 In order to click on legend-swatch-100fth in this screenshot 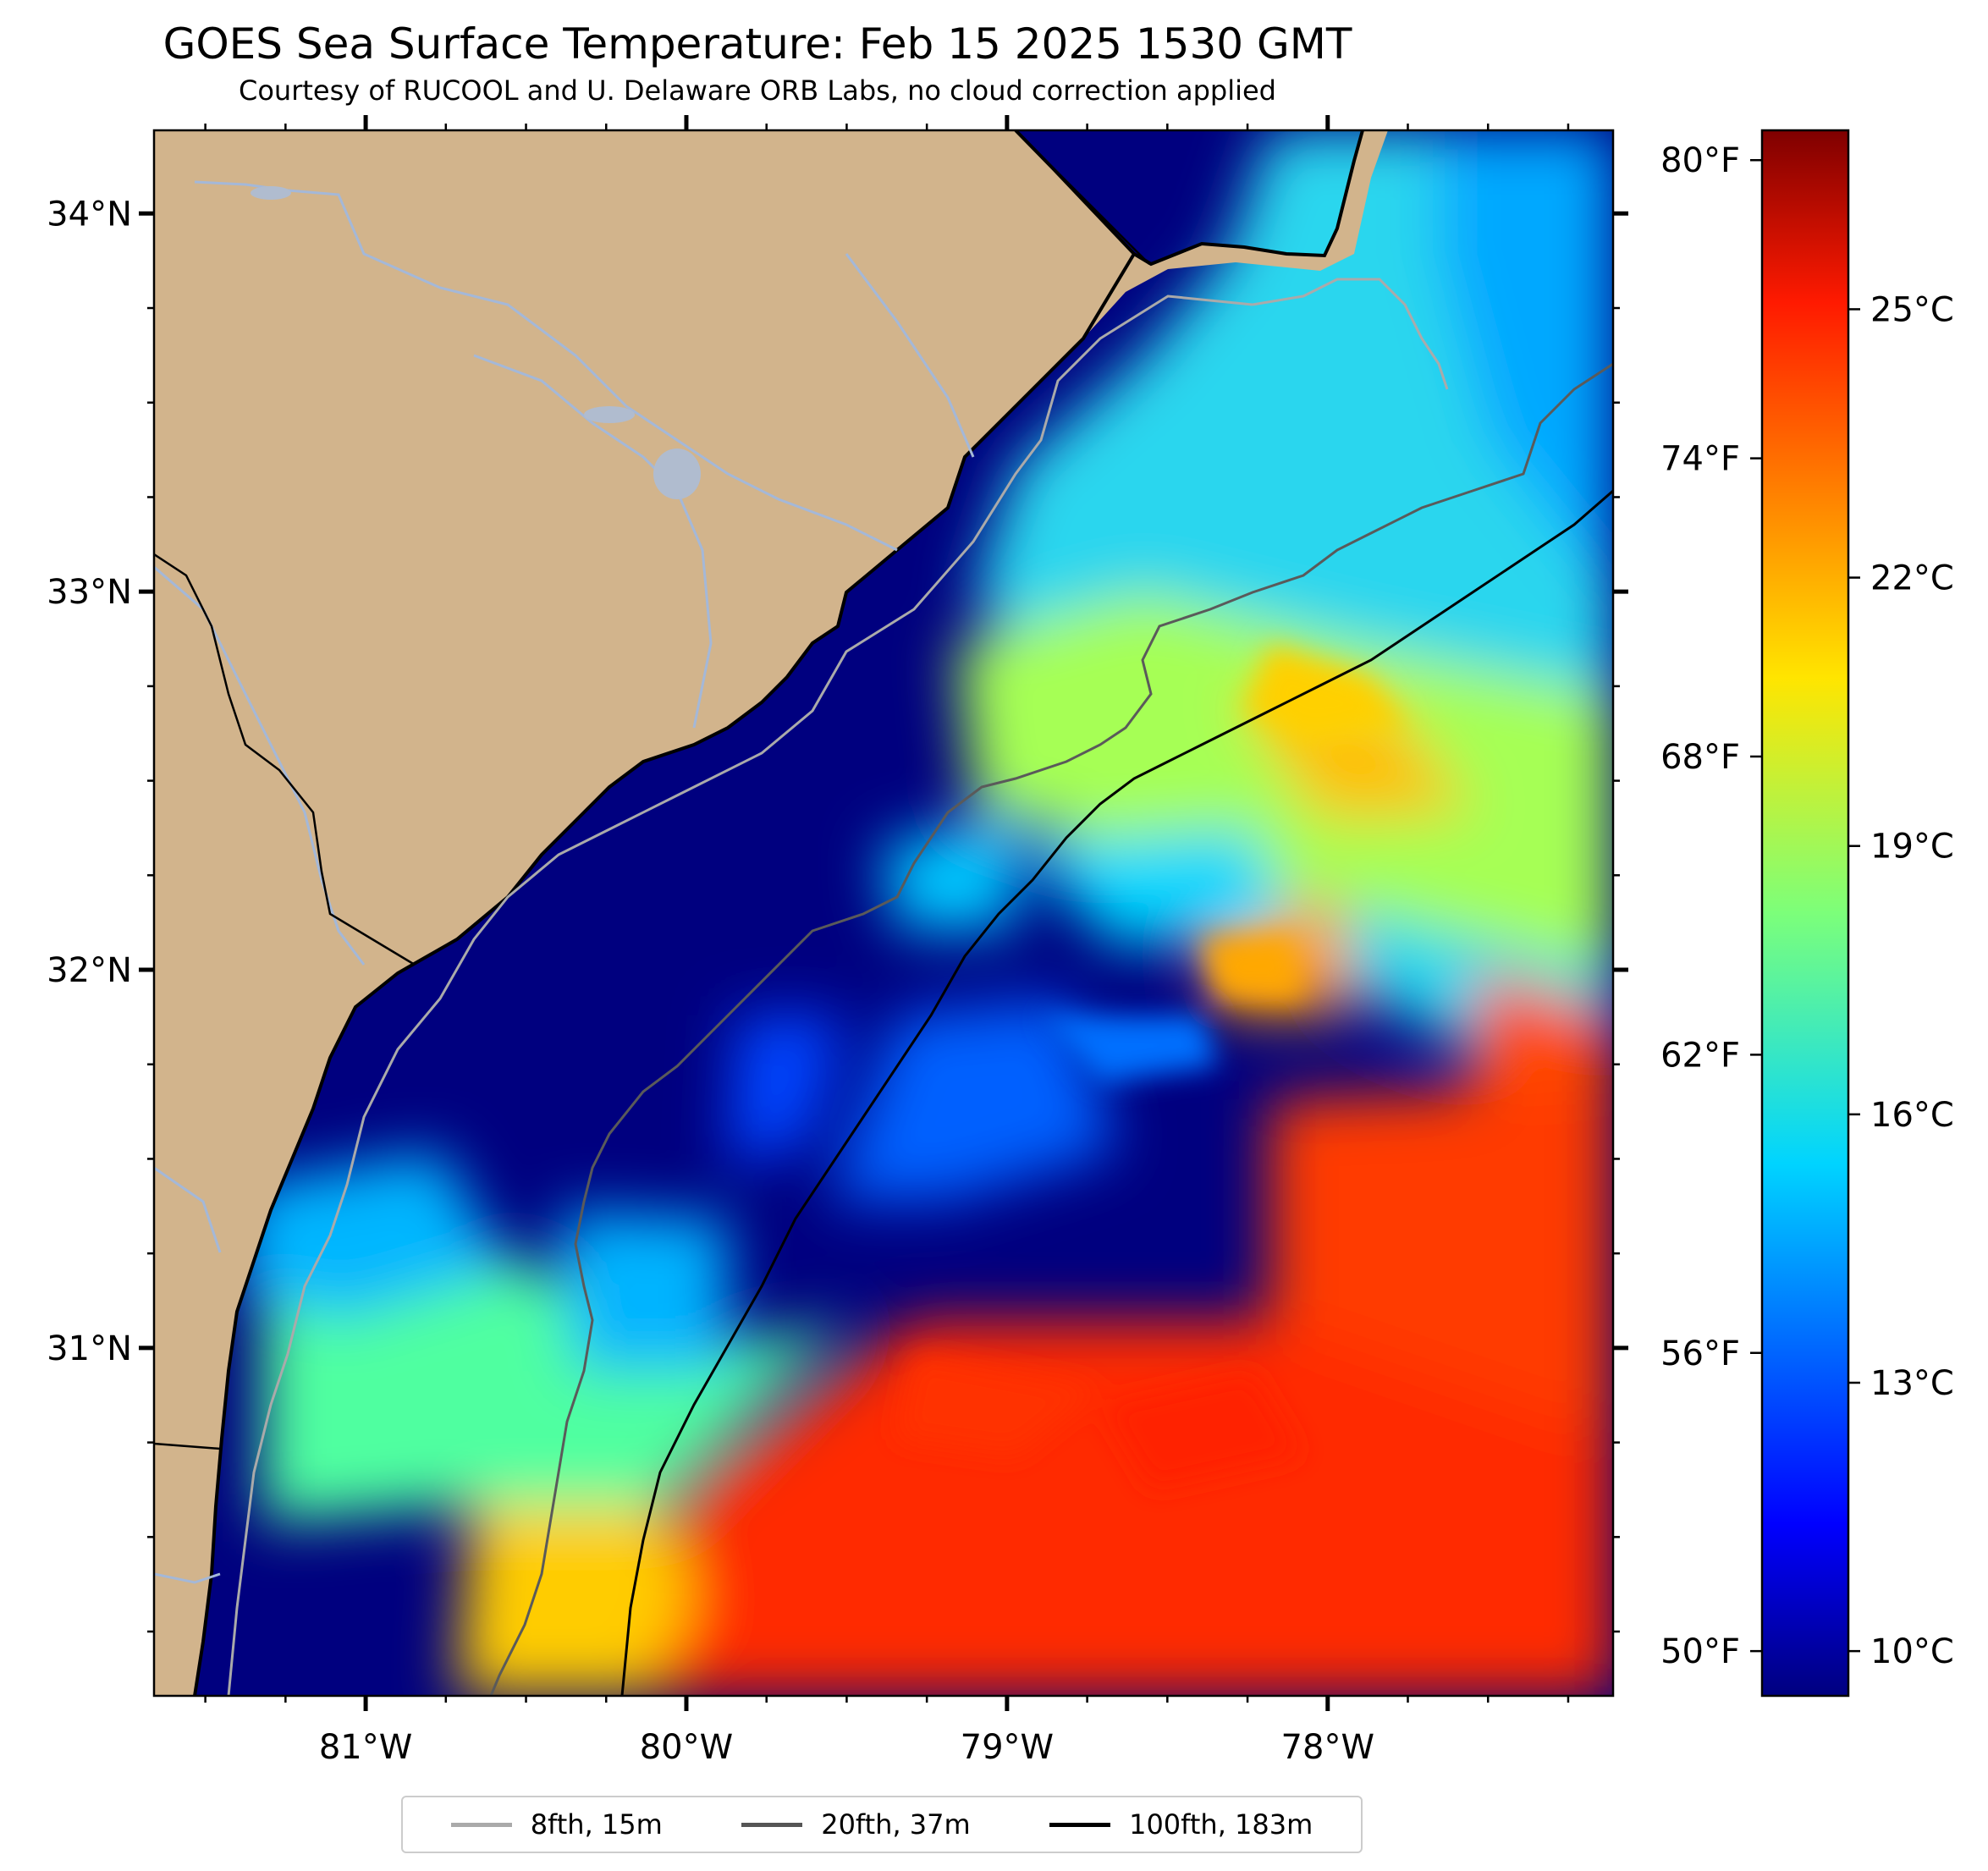, I will do `click(1080, 1824)`.